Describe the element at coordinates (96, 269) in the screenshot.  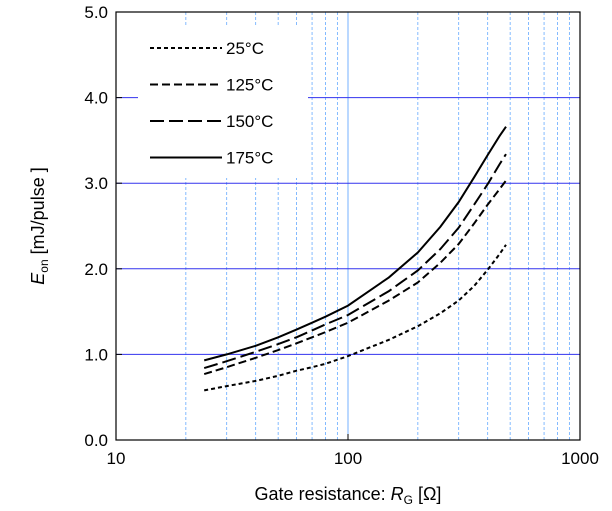
I see `y-tick-label: 2.0` at that location.